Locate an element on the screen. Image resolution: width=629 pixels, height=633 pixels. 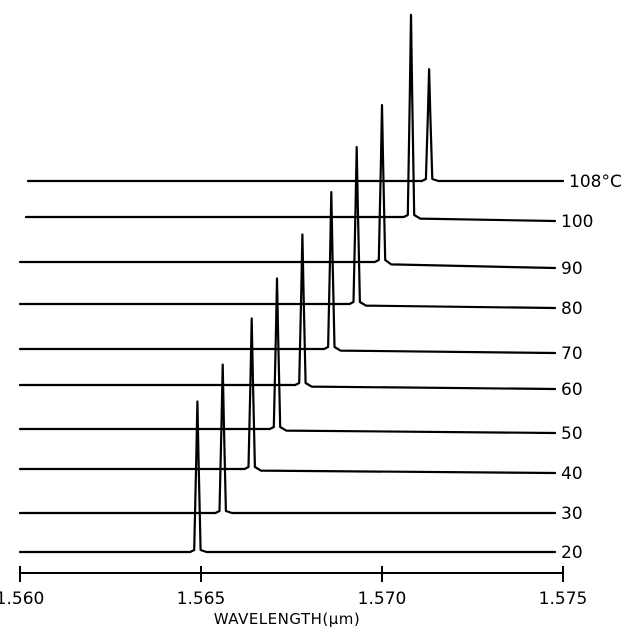
x-tick-label: 1.570 is located at coordinates (382, 599).